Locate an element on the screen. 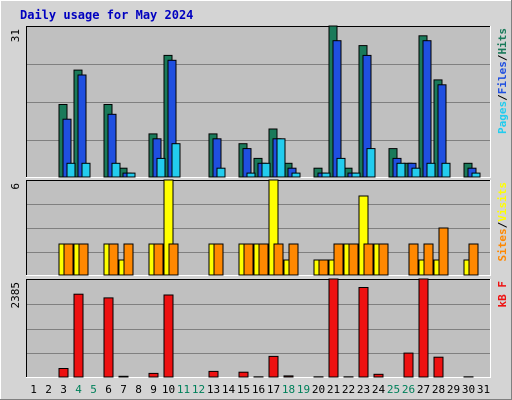 The image size is (512, 400). panel-kbf-legend: kB F is located at coordinates (502, 294).